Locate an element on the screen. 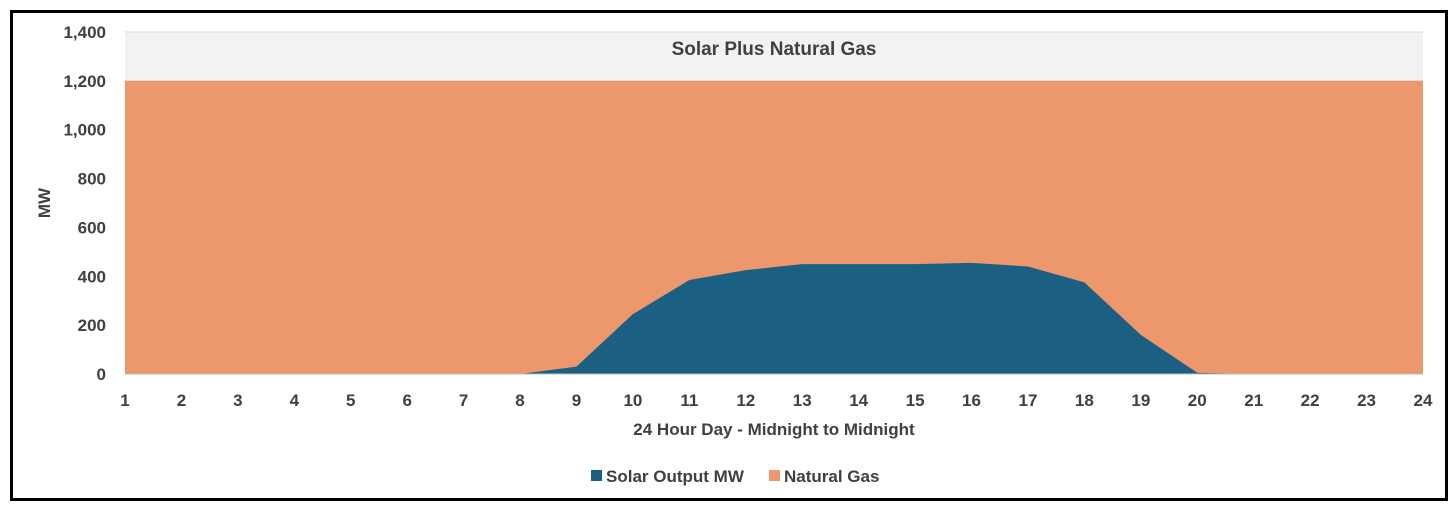 The width and height of the screenshot is (1456, 507). x-tick-label: 23 is located at coordinates (1366, 400).